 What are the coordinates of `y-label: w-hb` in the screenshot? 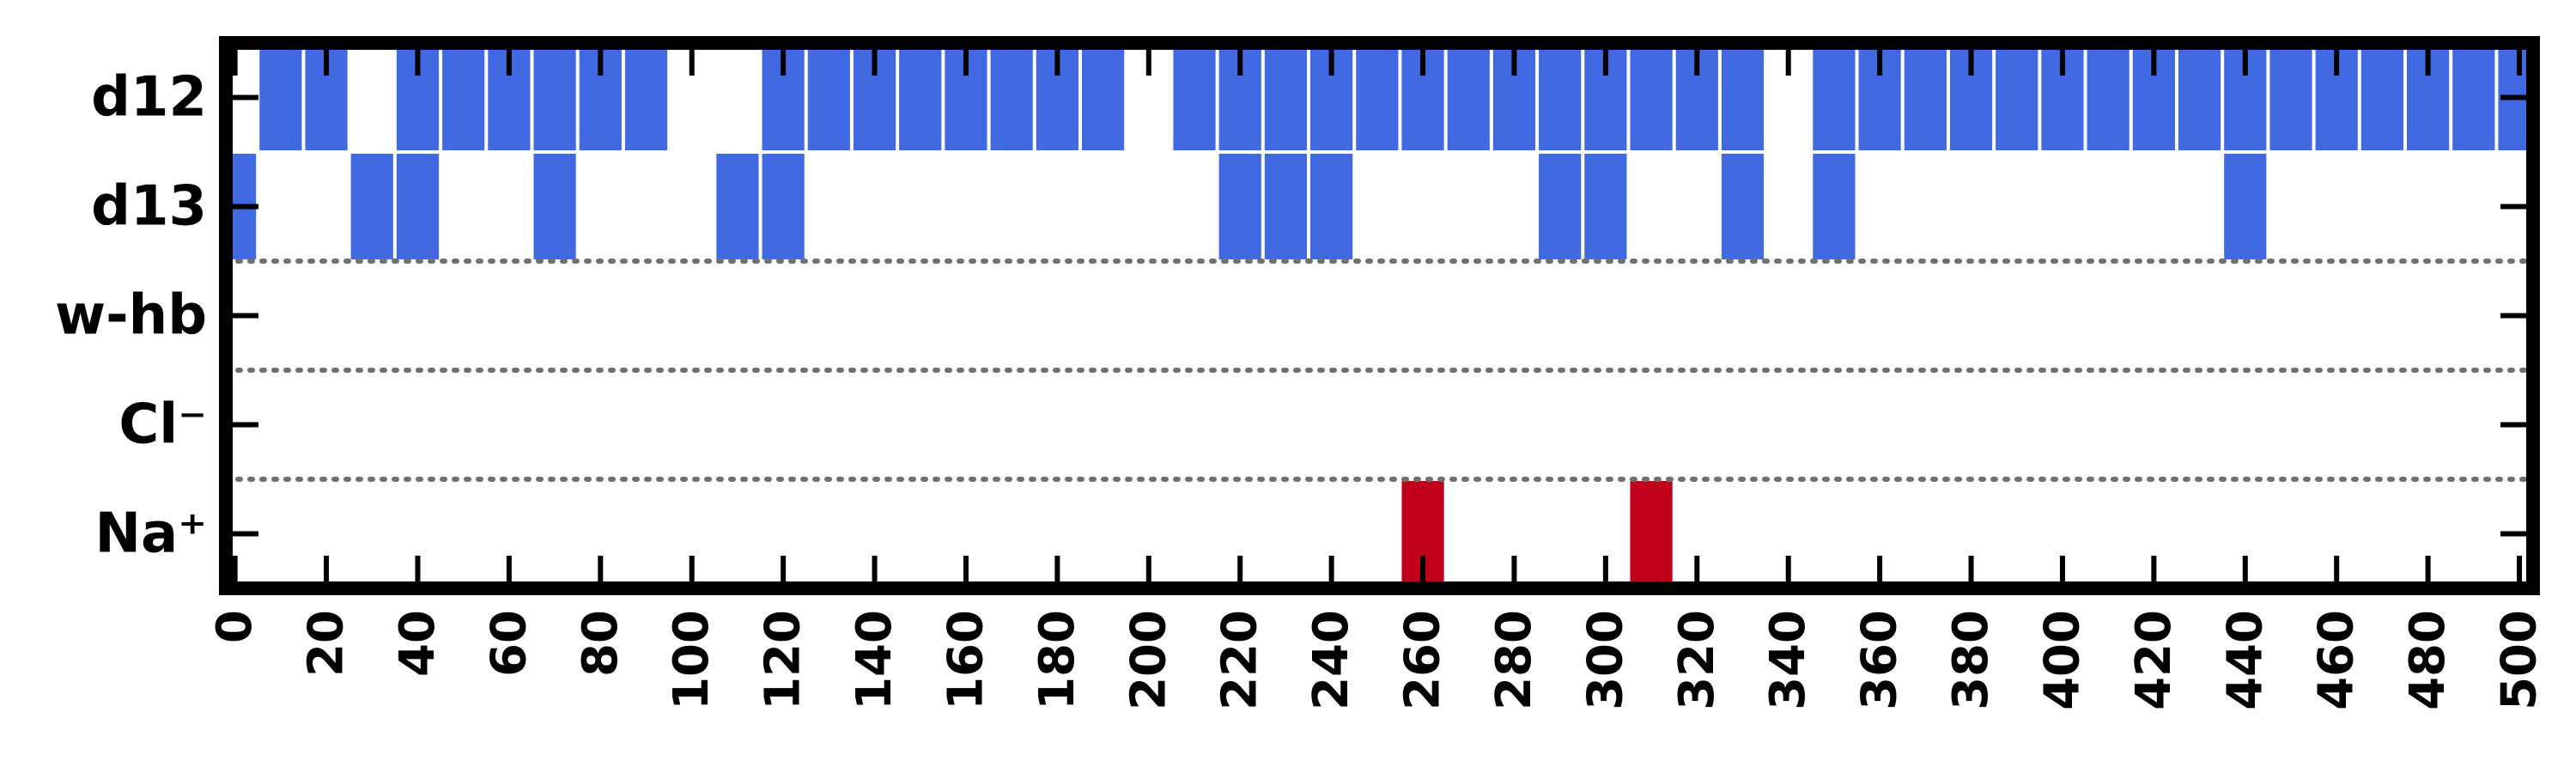 It's located at (131, 316).